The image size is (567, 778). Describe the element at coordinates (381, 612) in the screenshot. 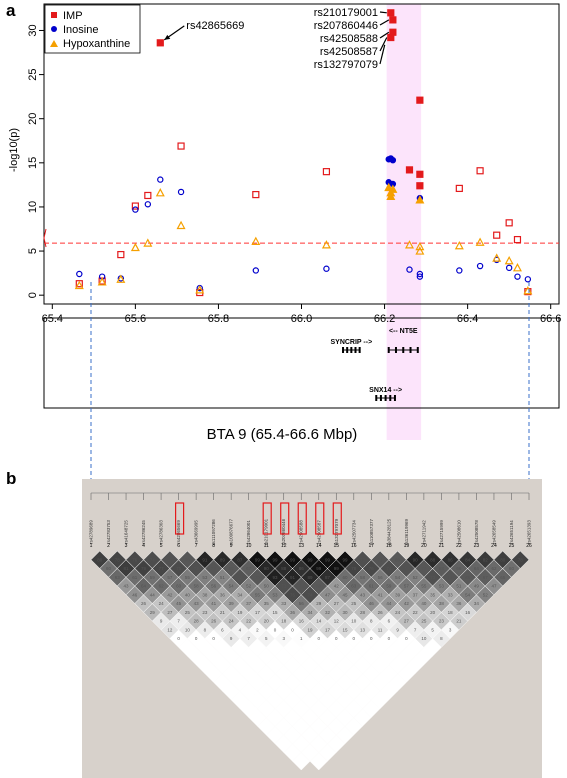

I see `ld-value: 26` at that location.